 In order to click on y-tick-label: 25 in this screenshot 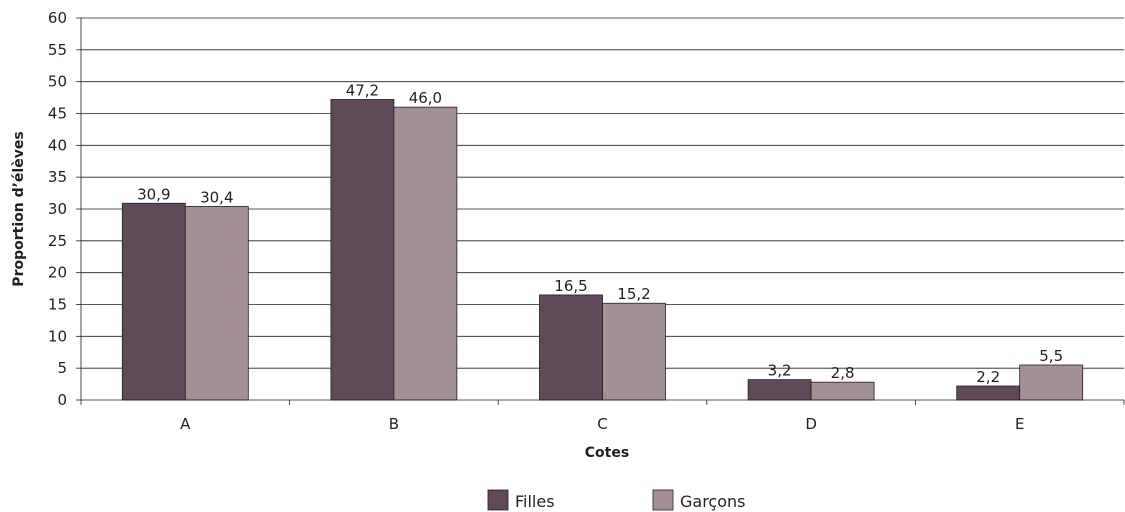, I will do `click(57, 241)`.